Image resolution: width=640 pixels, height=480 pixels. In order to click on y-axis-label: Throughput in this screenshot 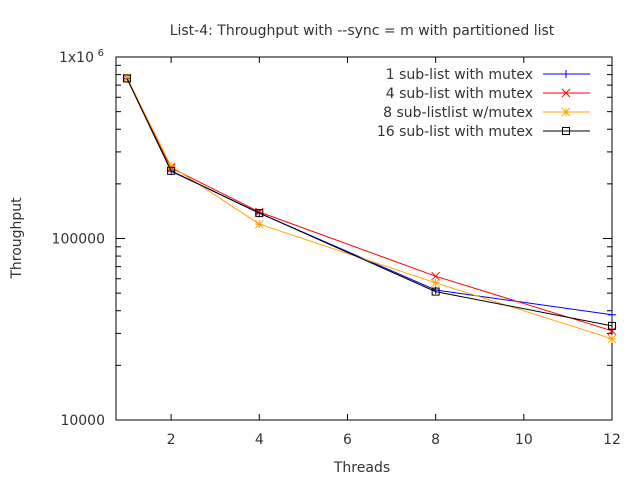, I will do `click(17, 238)`.